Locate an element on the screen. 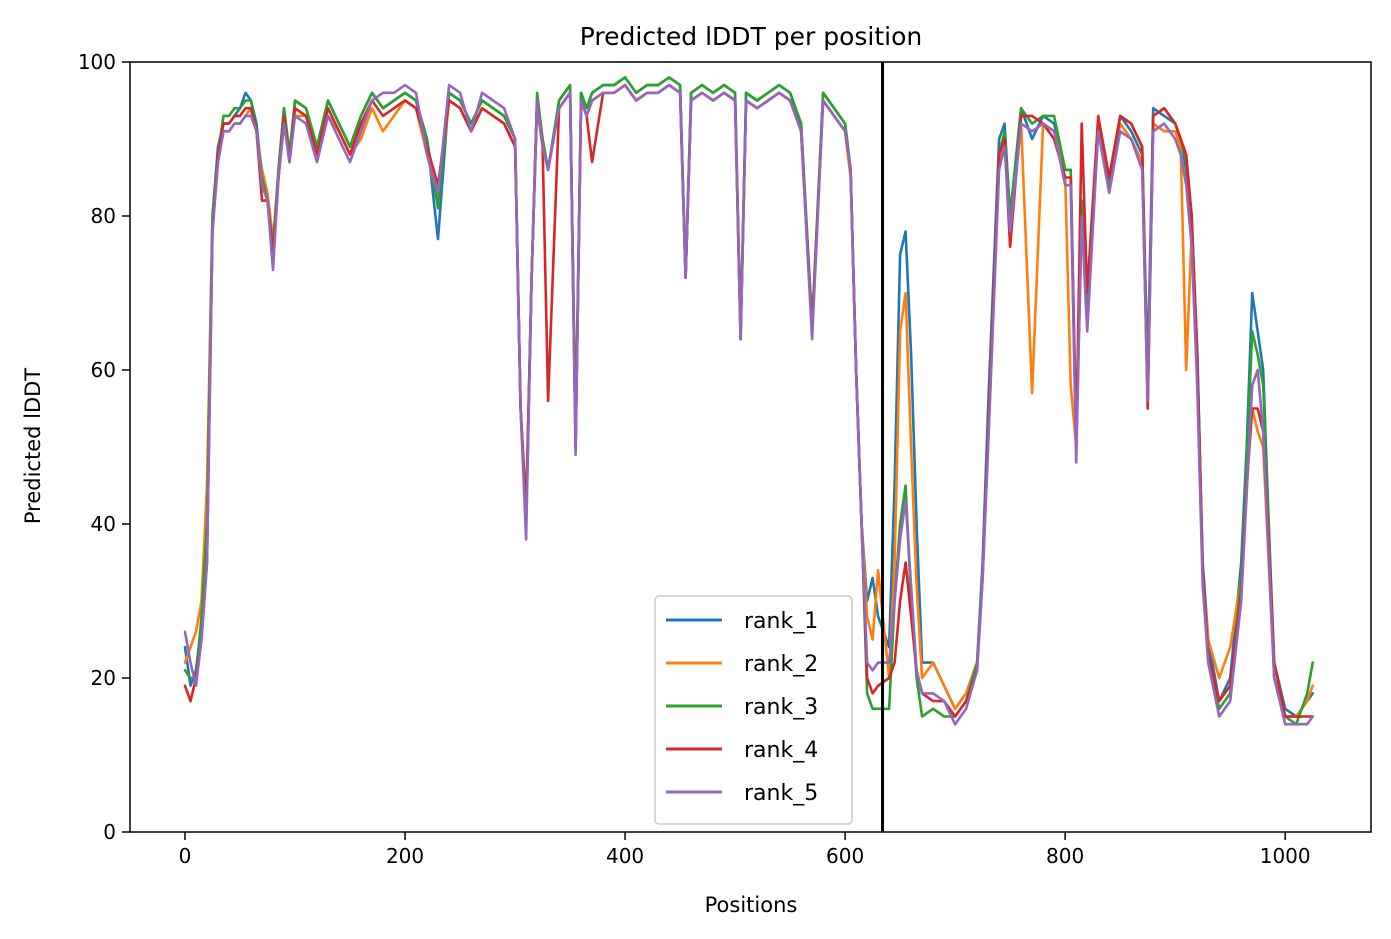  legend-label: rank_2 is located at coordinates (781, 664).